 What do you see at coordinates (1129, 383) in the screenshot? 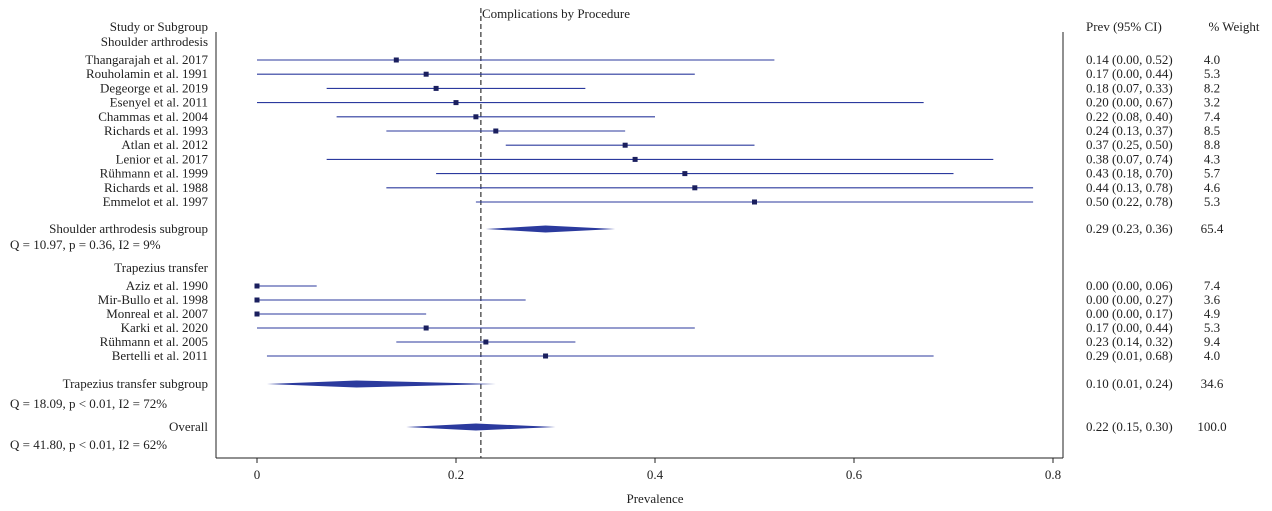
I see `ci-text: 0.10 (0.01, 0.24)` at bounding box center [1129, 383].